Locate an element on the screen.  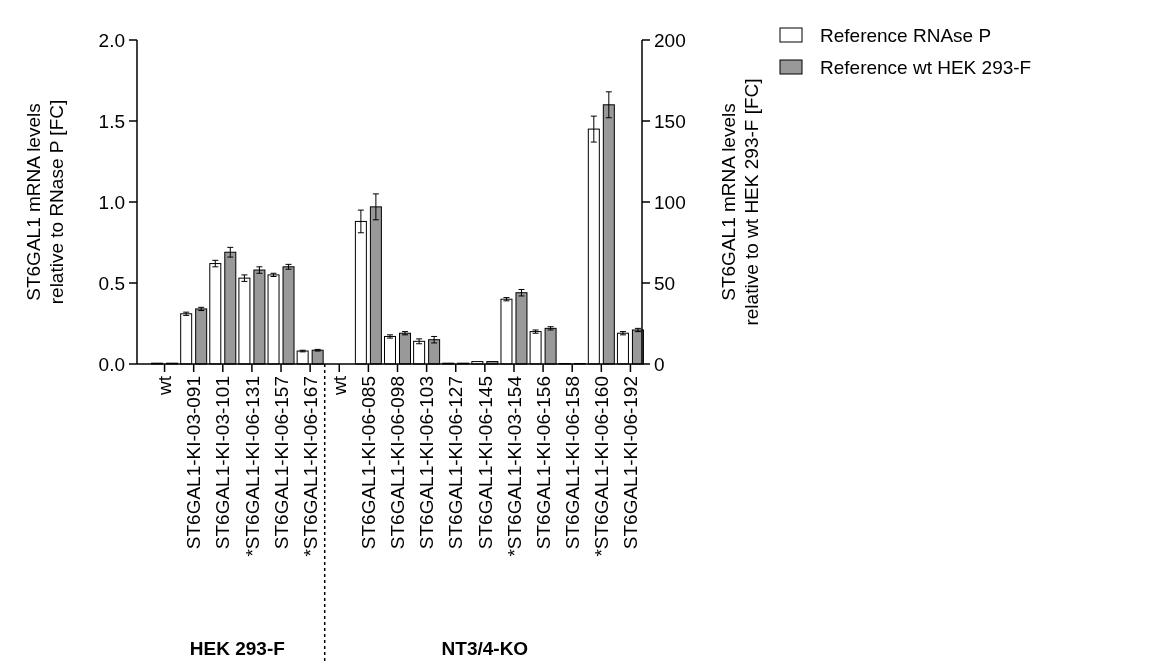
y2-tick-label: 0 is located at coordinates (659, 364).